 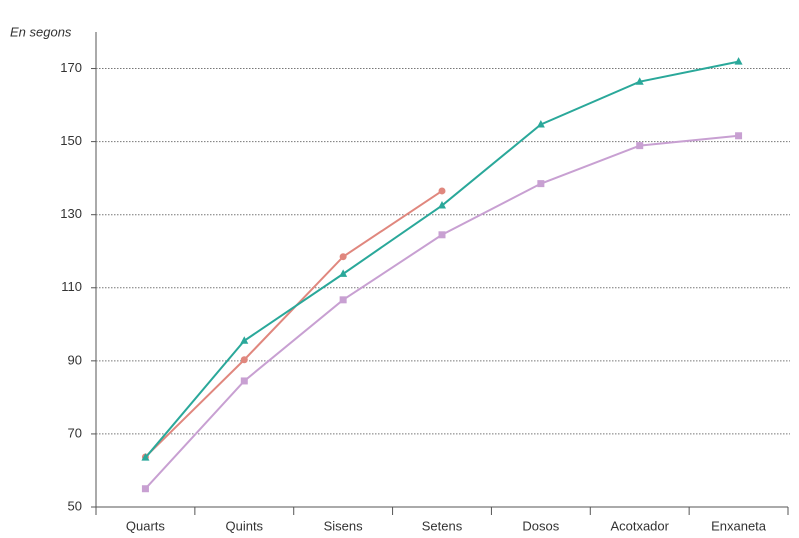 What do you see at coordinates (540, 525) in the screenshot?
I see `x-tick-label: Dosos` at bounding box center [540, 525].